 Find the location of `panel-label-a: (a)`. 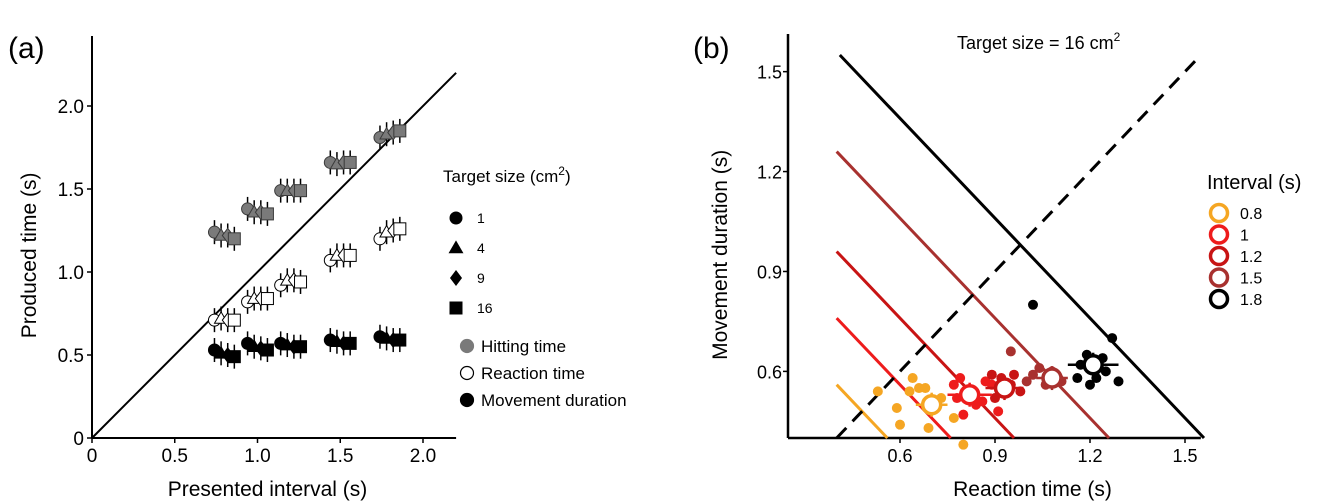

panel-label-a: (a) is located at coordinates (26, 48).